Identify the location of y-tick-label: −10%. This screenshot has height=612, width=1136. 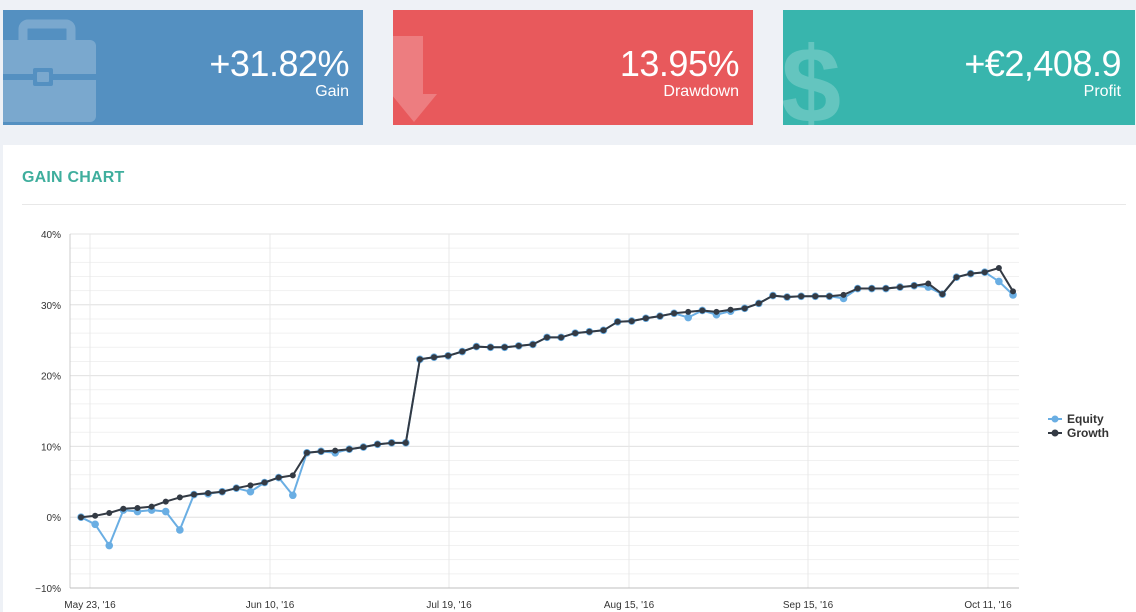
(48, 589).